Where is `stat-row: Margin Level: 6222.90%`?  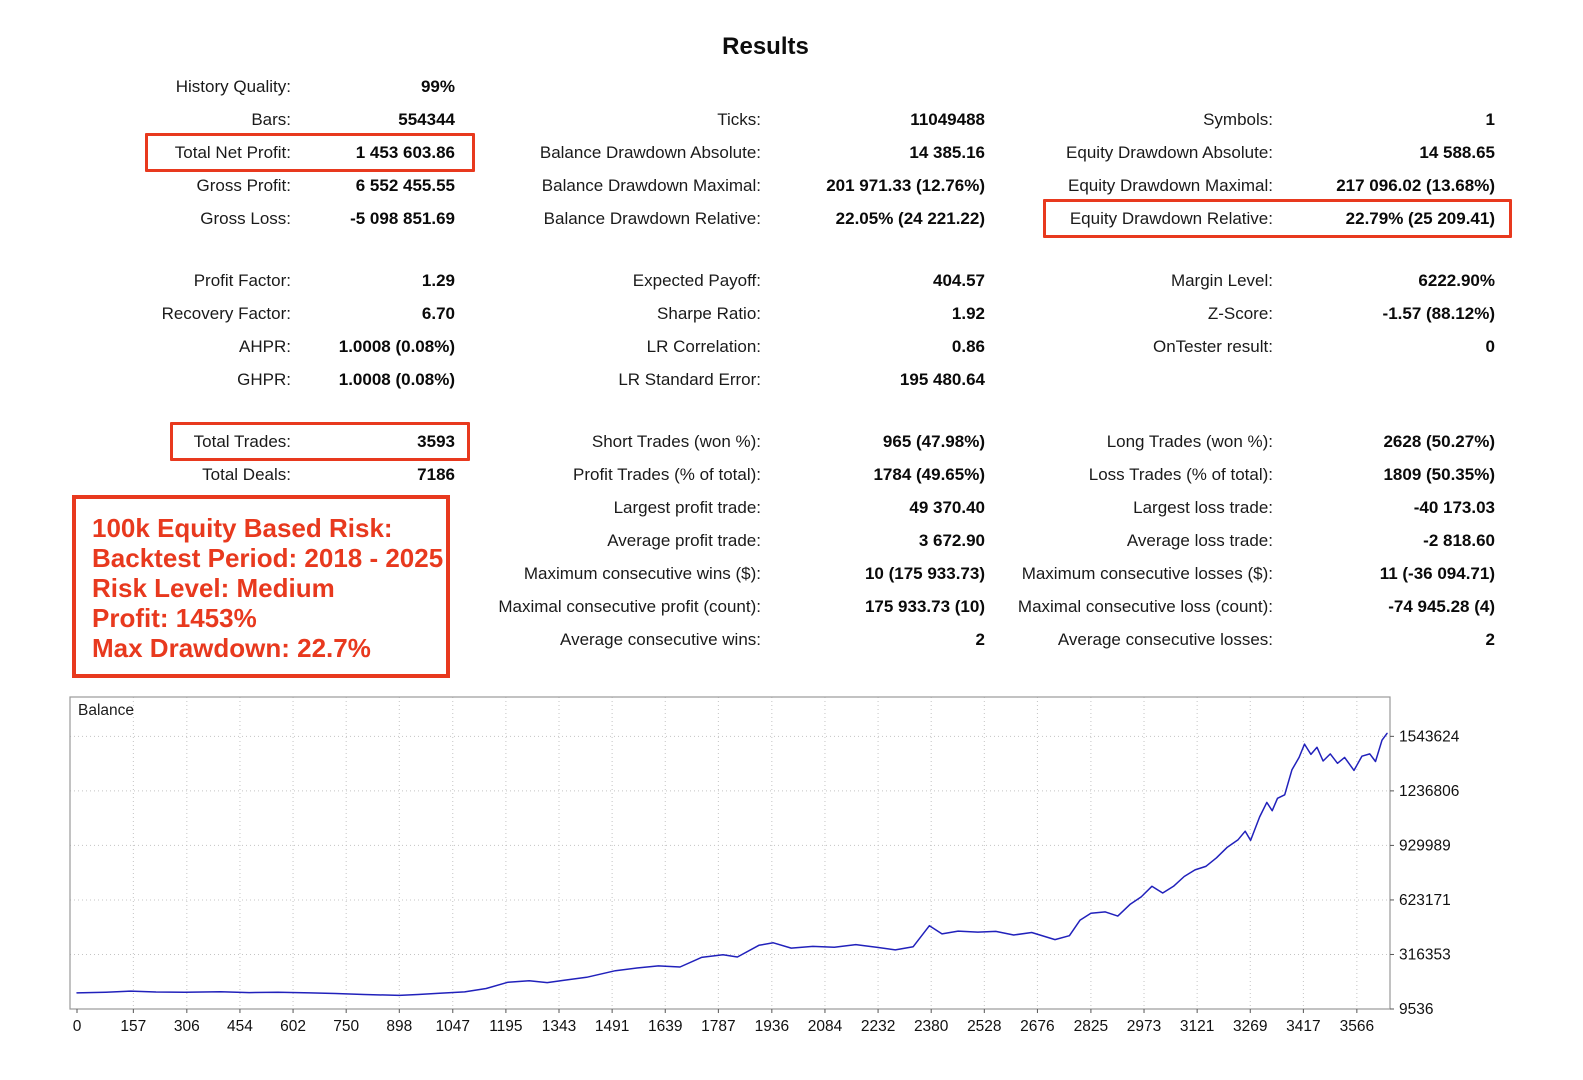
stat-row: Margin Level: 6222.90% is located at coordinates (1251, 280).